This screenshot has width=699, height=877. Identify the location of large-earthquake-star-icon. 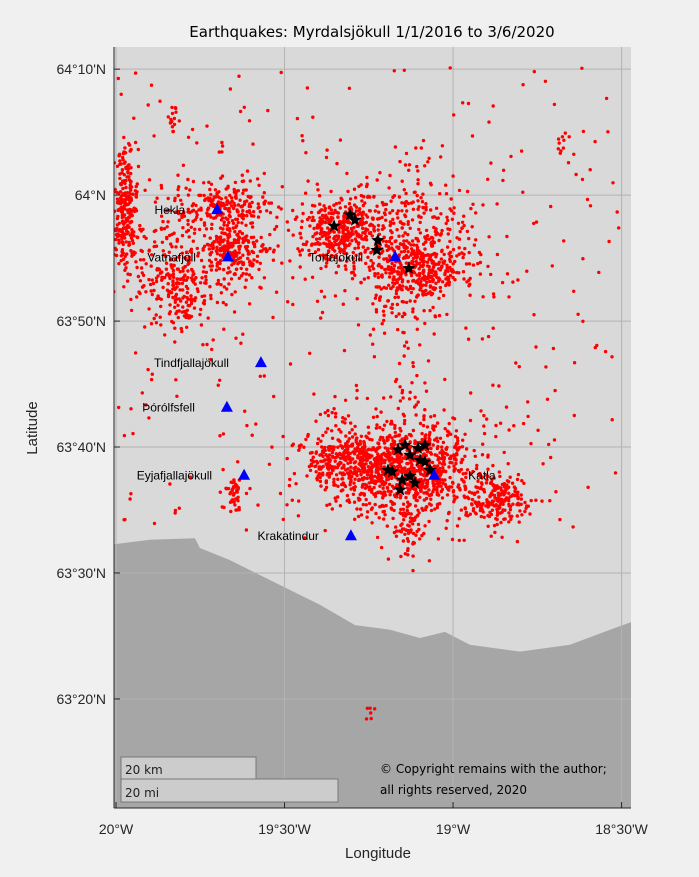
(415, 482).